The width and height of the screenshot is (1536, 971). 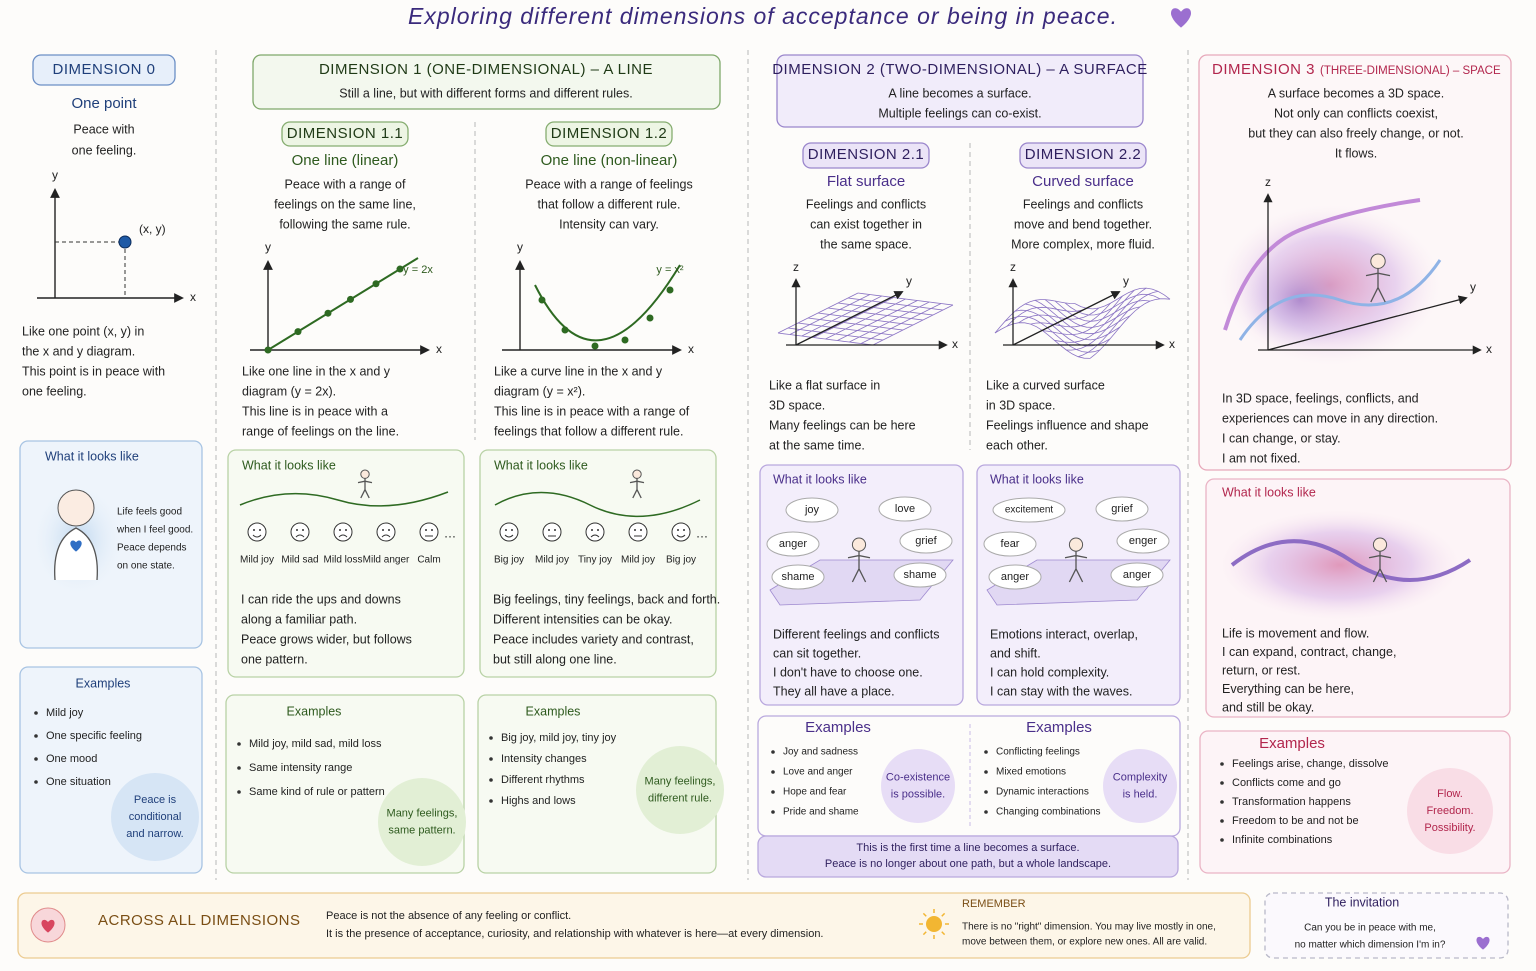 I want to click on text: Like a curve line in the x and y, so click(x=578, y=371).